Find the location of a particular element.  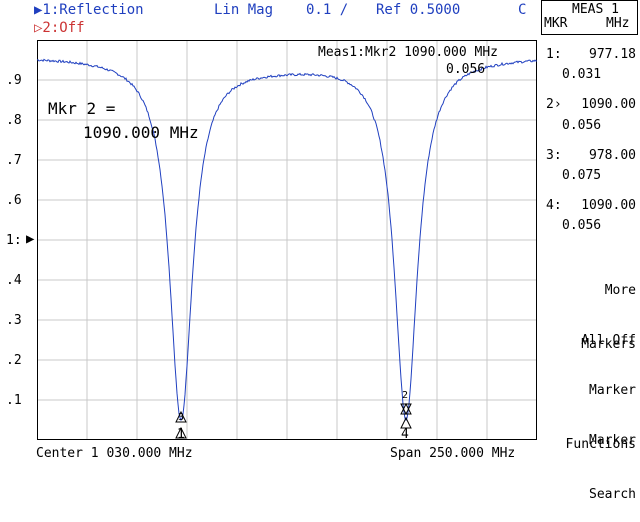

trace1-label: ▶1:Reflection is located at coordinates (89, 10).